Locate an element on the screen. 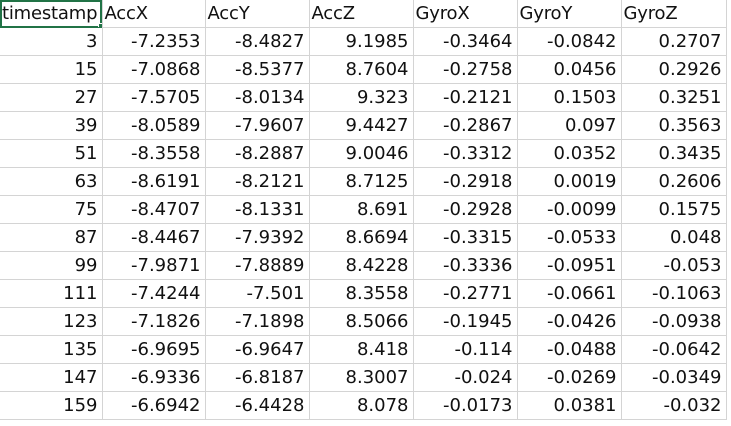 The image size is (731, 426). cell-gyroz: 0.2606 is located at coordinates (674, 181).